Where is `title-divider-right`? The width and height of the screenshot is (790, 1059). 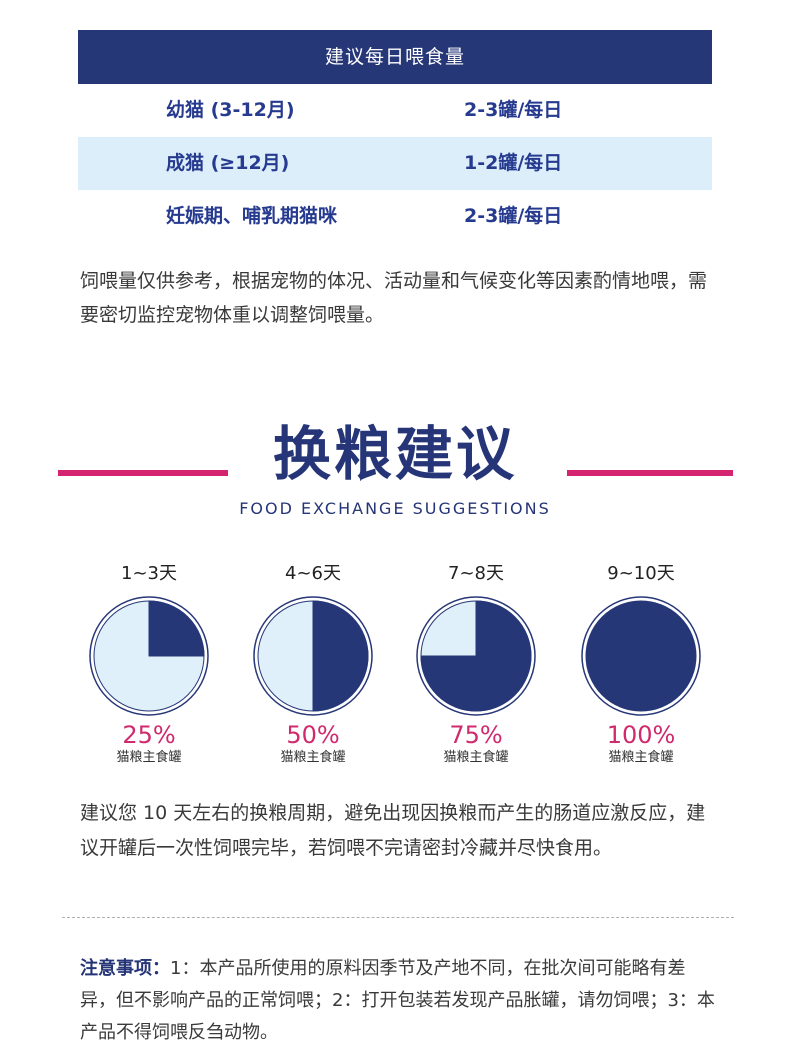
title-divider-right is located at coordinates (650, 473).